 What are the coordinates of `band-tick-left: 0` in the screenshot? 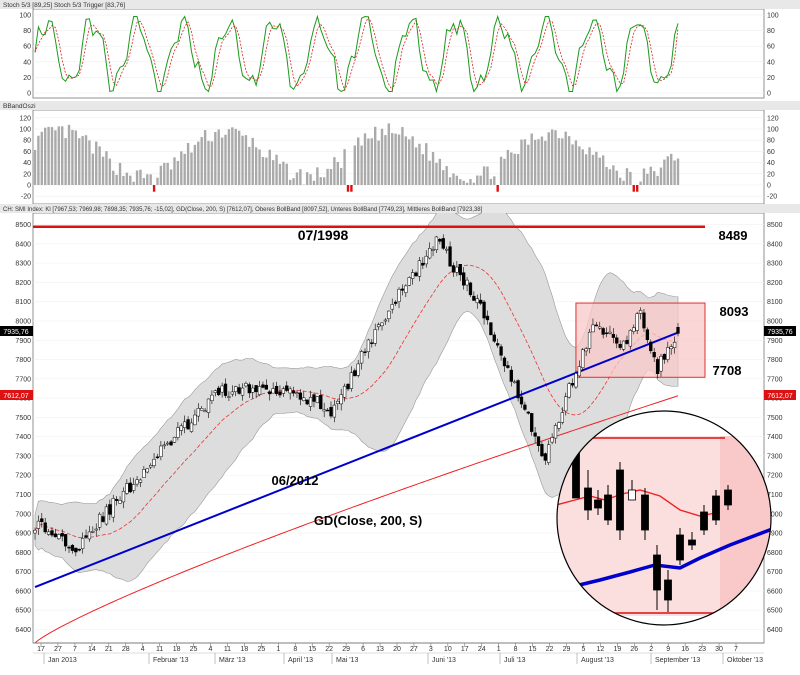 It's located at (29, 186).